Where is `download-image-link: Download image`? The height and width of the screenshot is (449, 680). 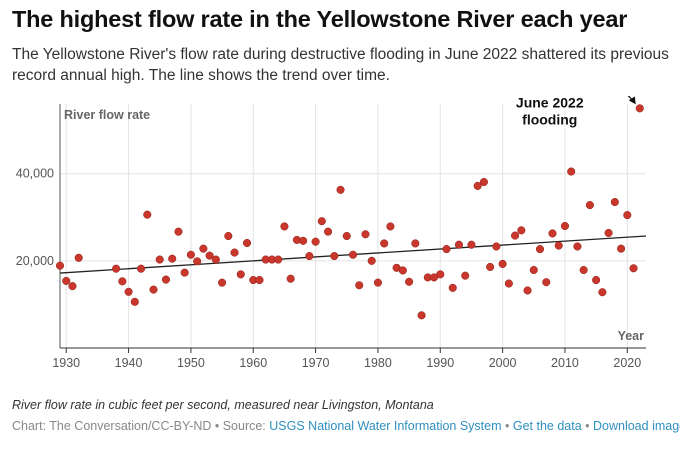 download-image-link: Download image is located at coordinates (636, 426).